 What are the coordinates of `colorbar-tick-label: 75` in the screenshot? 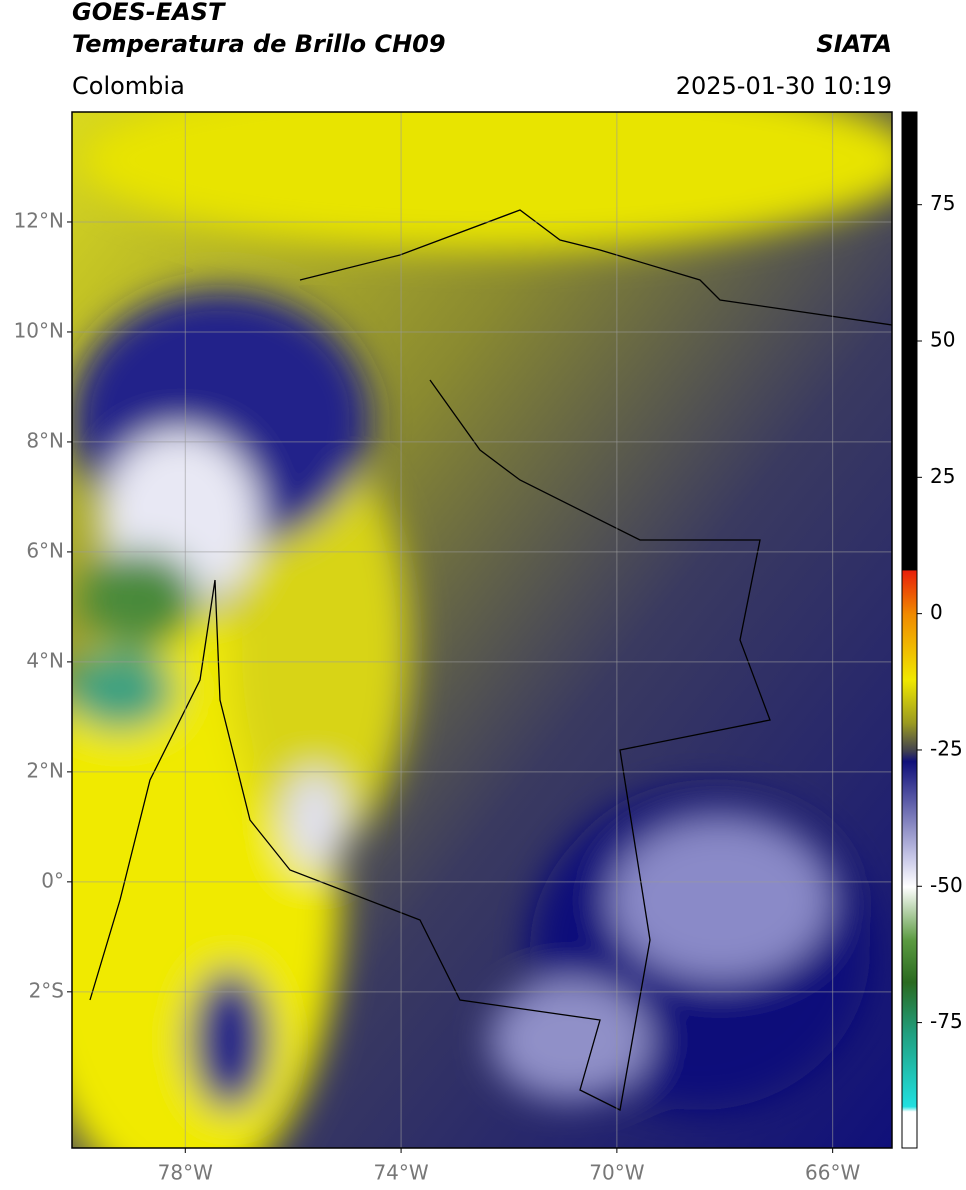 It's located at (942, 203).